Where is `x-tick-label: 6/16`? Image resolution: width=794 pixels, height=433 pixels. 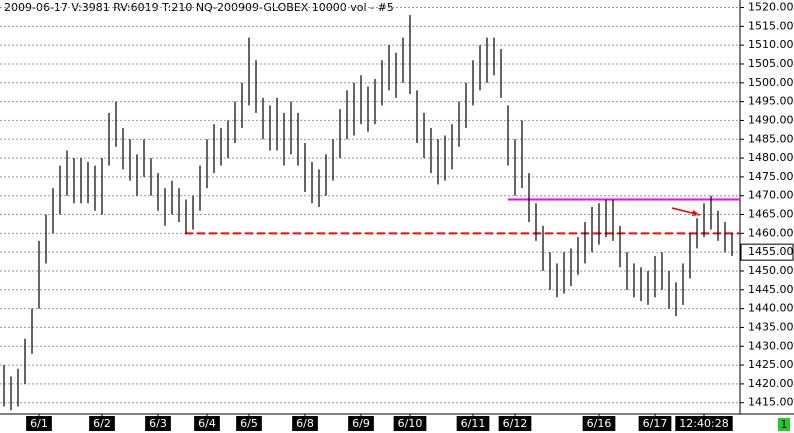
x-tick-label: 6/16 is located at coordinates (599, 423).